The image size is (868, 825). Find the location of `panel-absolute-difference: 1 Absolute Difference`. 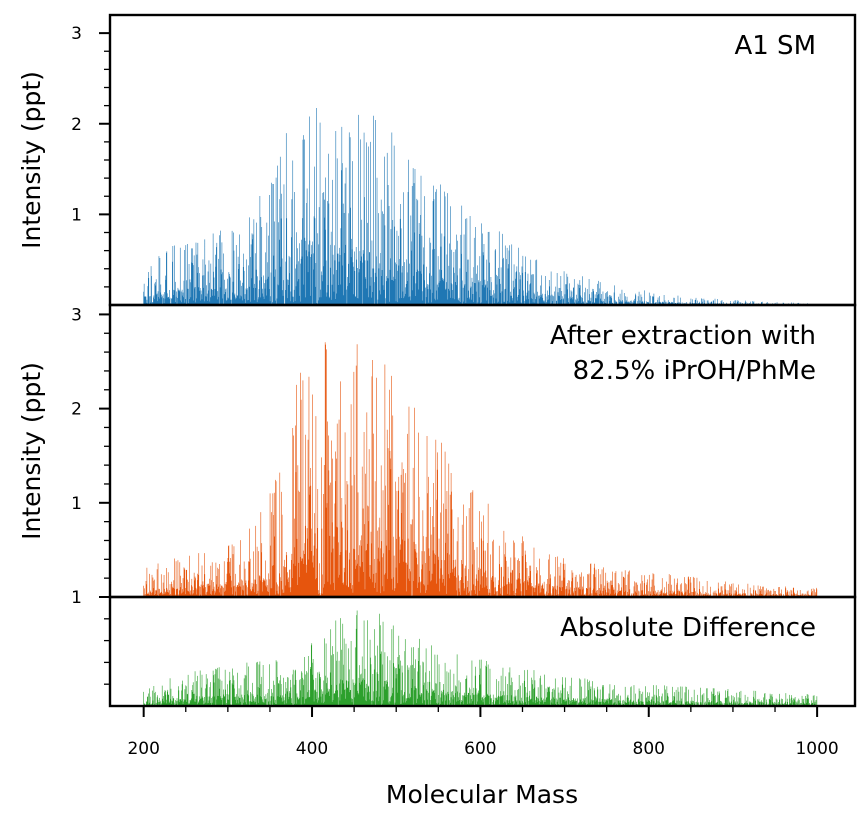

panel-absolute-difference: 1 Absolute Difference is located at coordinates (464, 648).